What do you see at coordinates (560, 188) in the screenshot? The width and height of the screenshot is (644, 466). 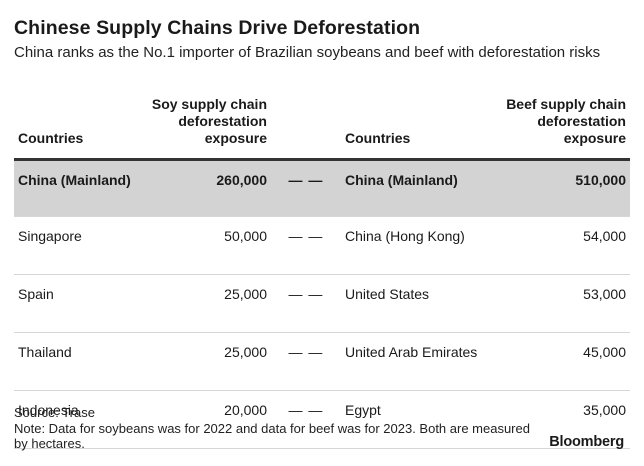 I see `beef-value-cell: 510,000` at bounding box center [560, 188].